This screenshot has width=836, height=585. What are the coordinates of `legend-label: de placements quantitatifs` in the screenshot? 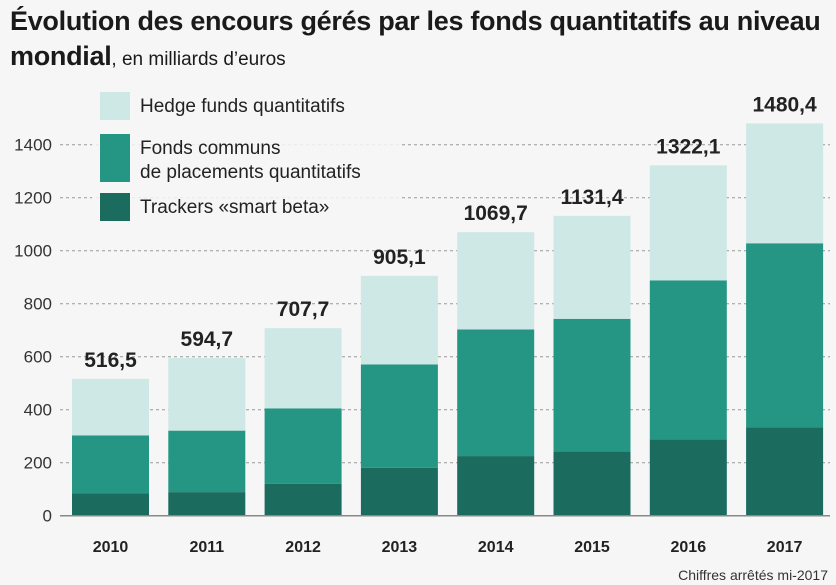 It's located at (250, 172).